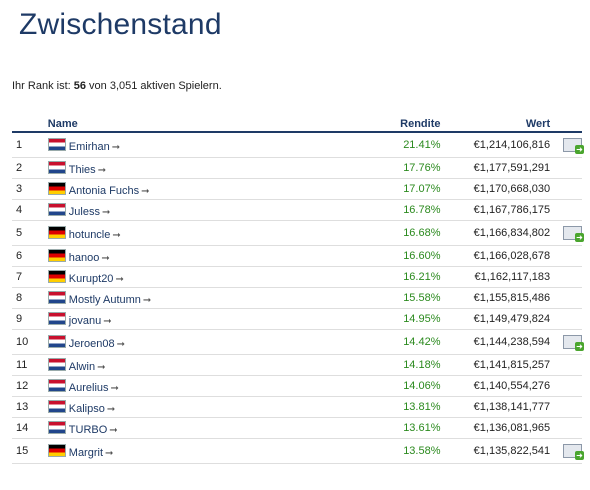  I want to click on name-cell: Thies ➞, so click(191, 168).